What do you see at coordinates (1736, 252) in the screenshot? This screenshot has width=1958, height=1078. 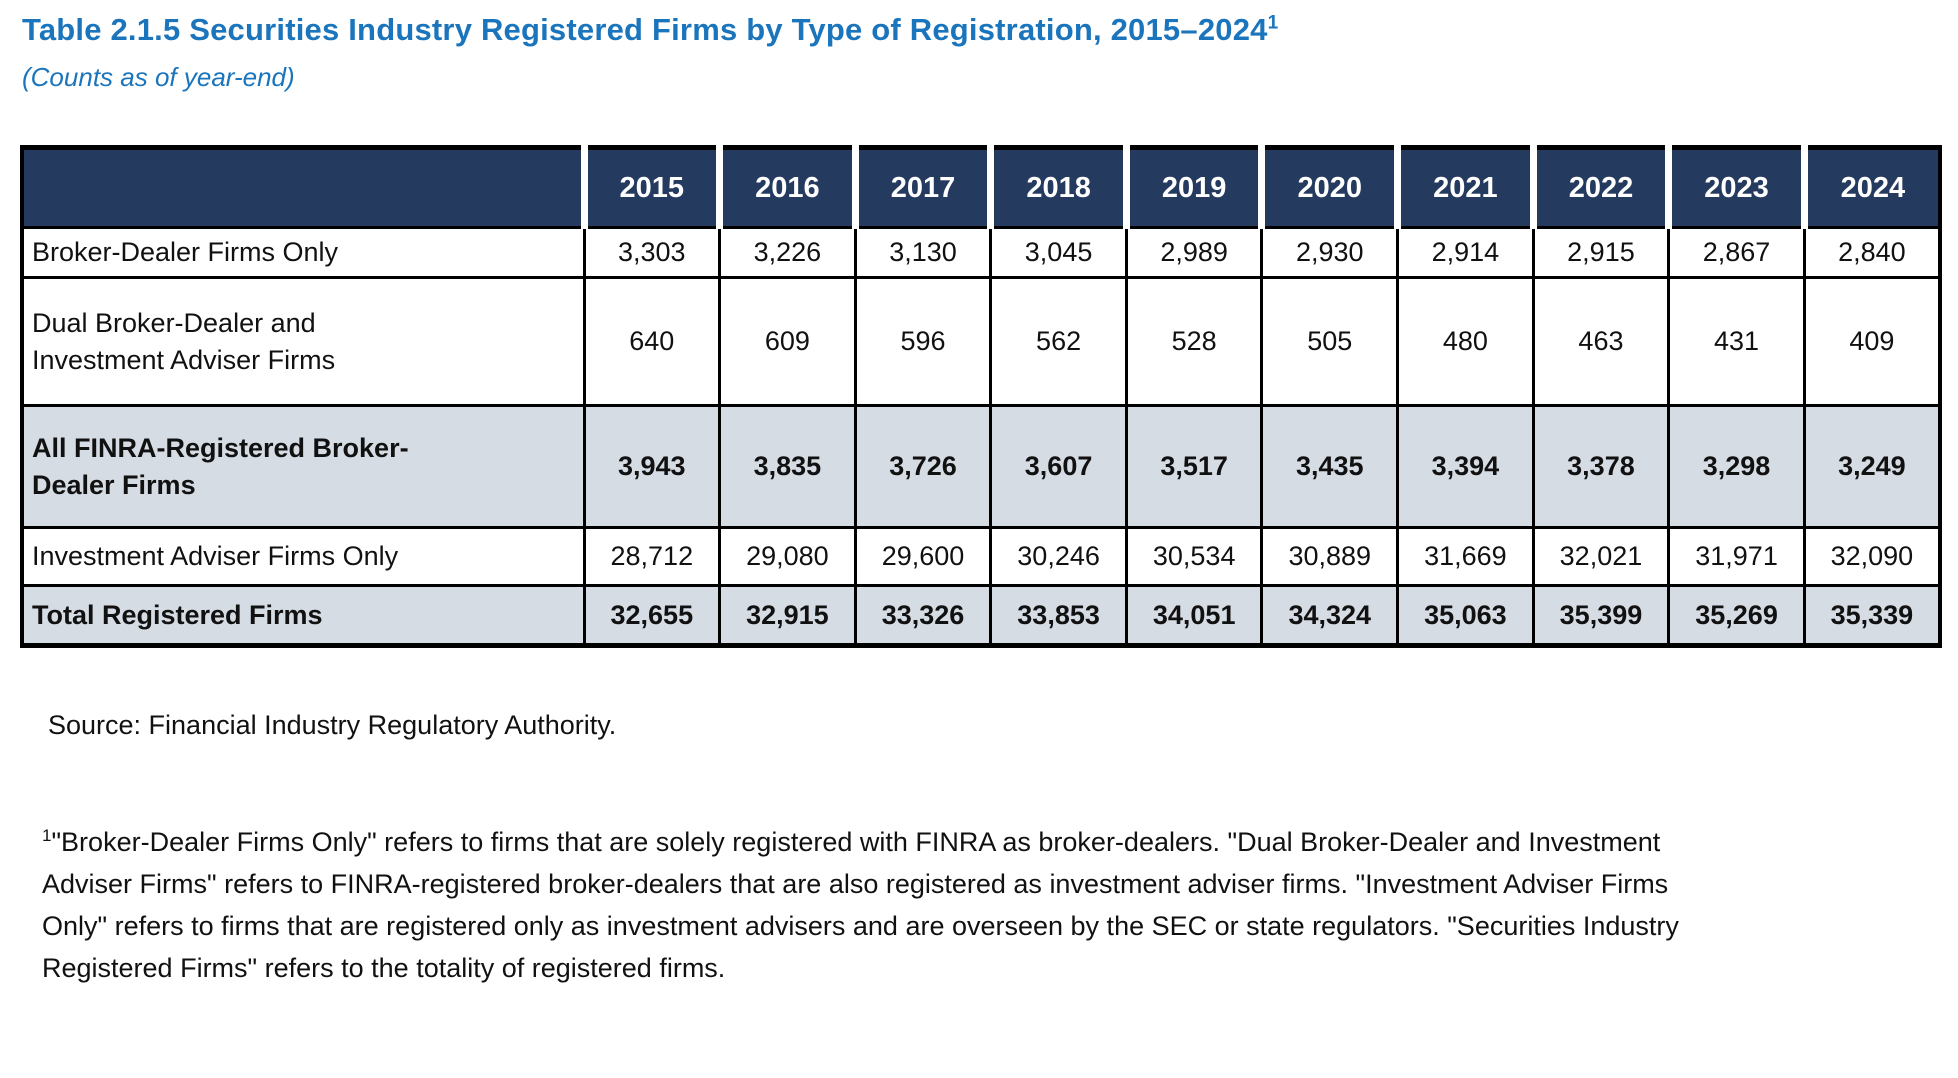 I see `value-cell: 2,867` at bounding box center [1736, 252].